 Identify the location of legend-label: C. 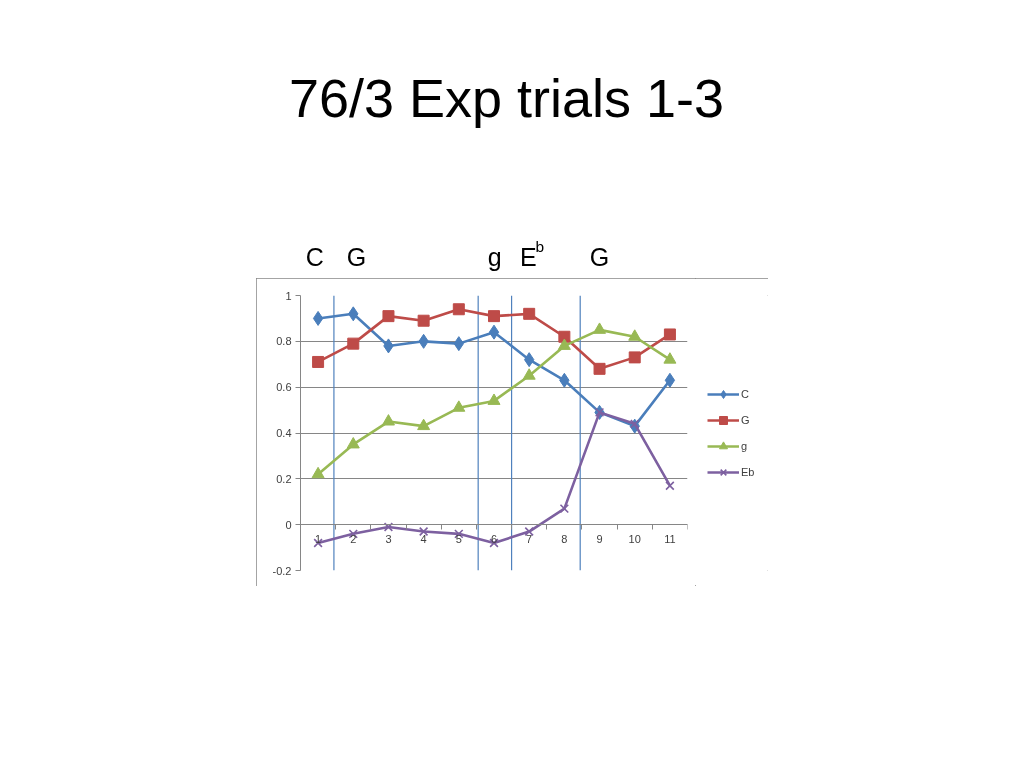
(745, 393).